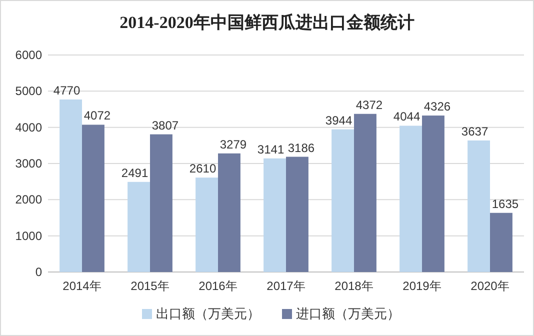 The width and height of the screenshot is (534, 336). Describe the element at coordinates (338, 120) in the screenshot. I see `data-label: 3944` at that location.